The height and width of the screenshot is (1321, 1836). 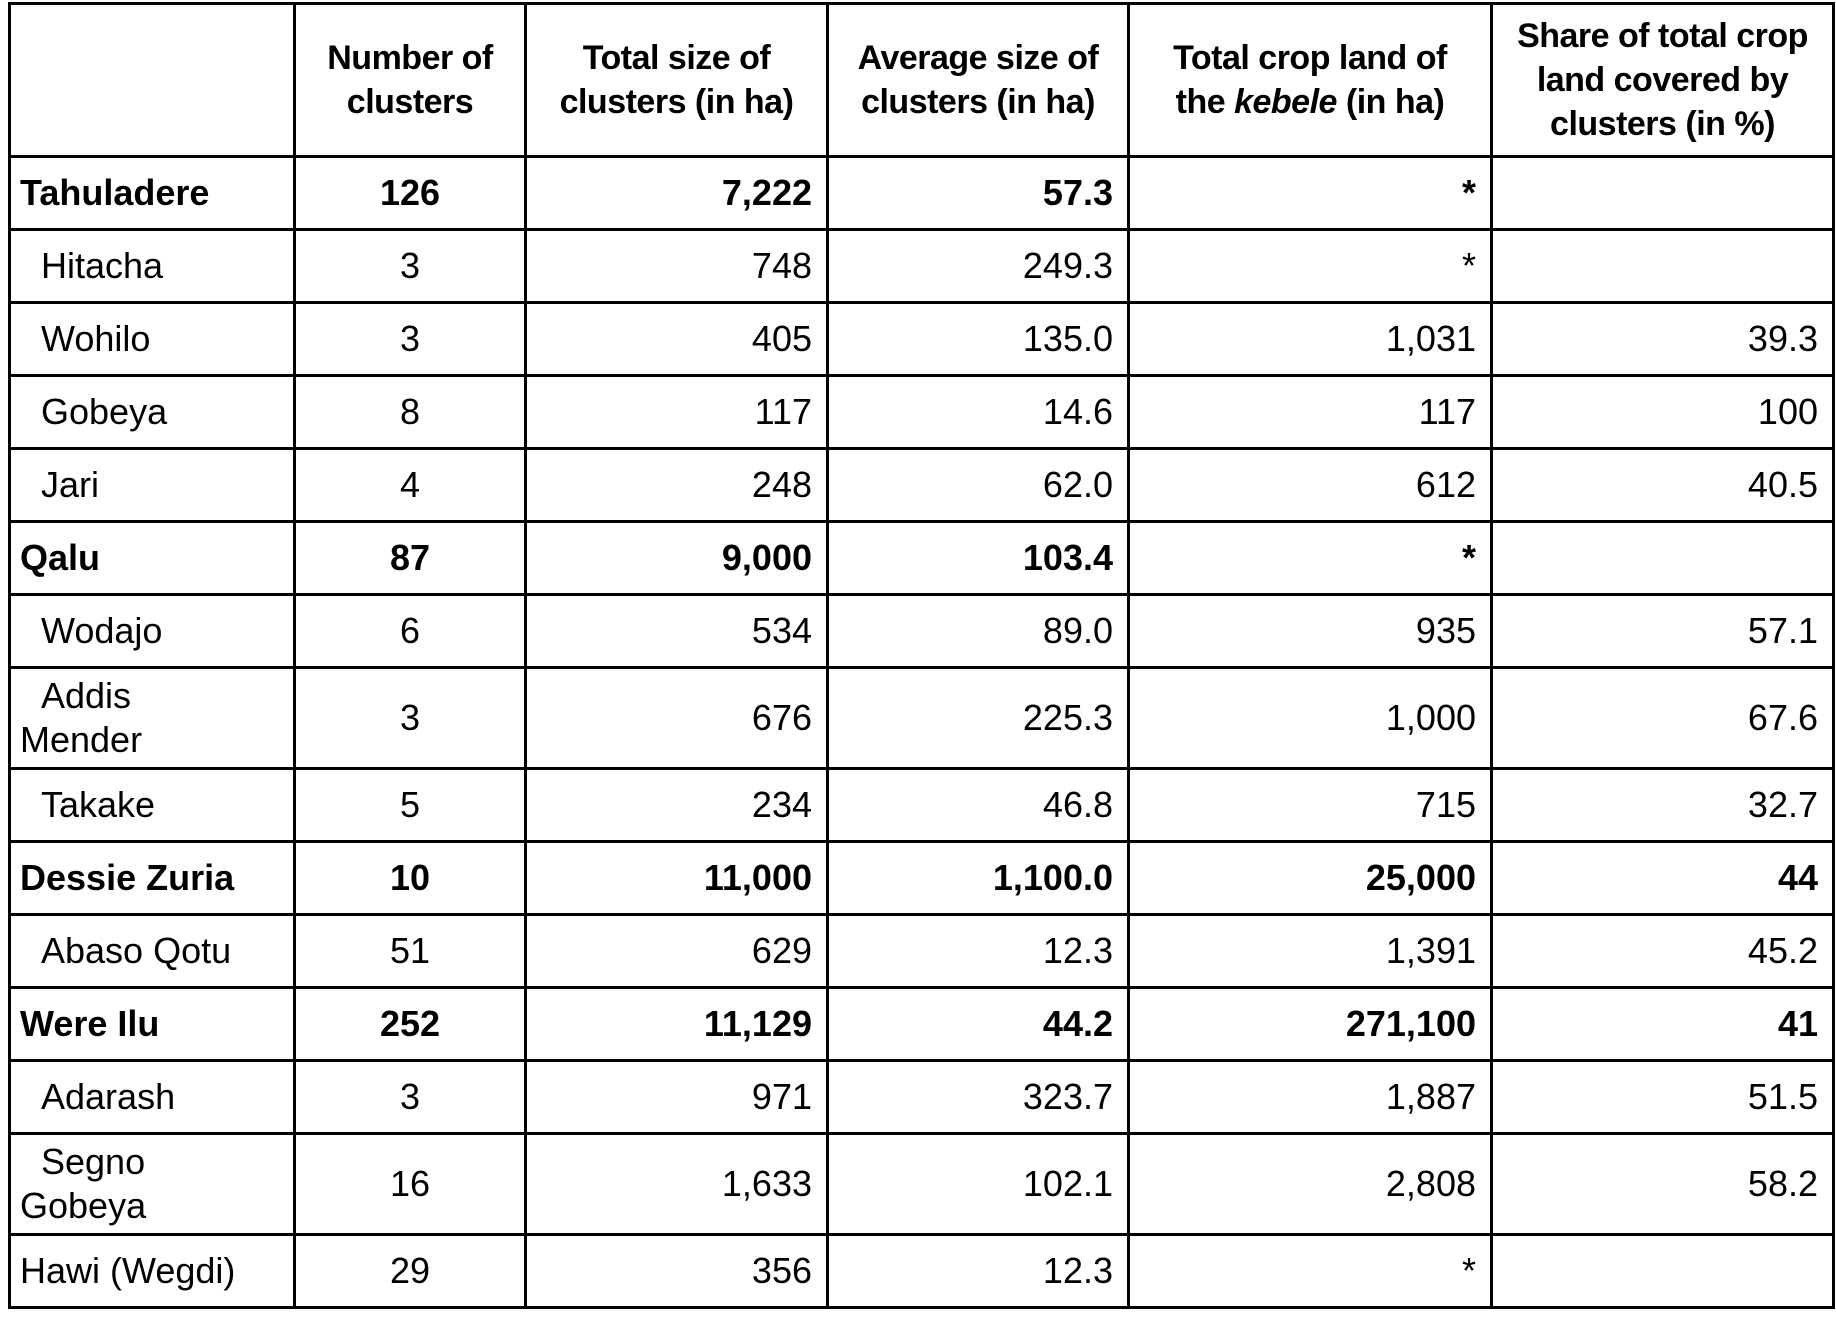 What do you see at coordinates (676, 1024) in the screenshot?
I see `cell-total-size: 11,129` at bounding box center [676, 1024].